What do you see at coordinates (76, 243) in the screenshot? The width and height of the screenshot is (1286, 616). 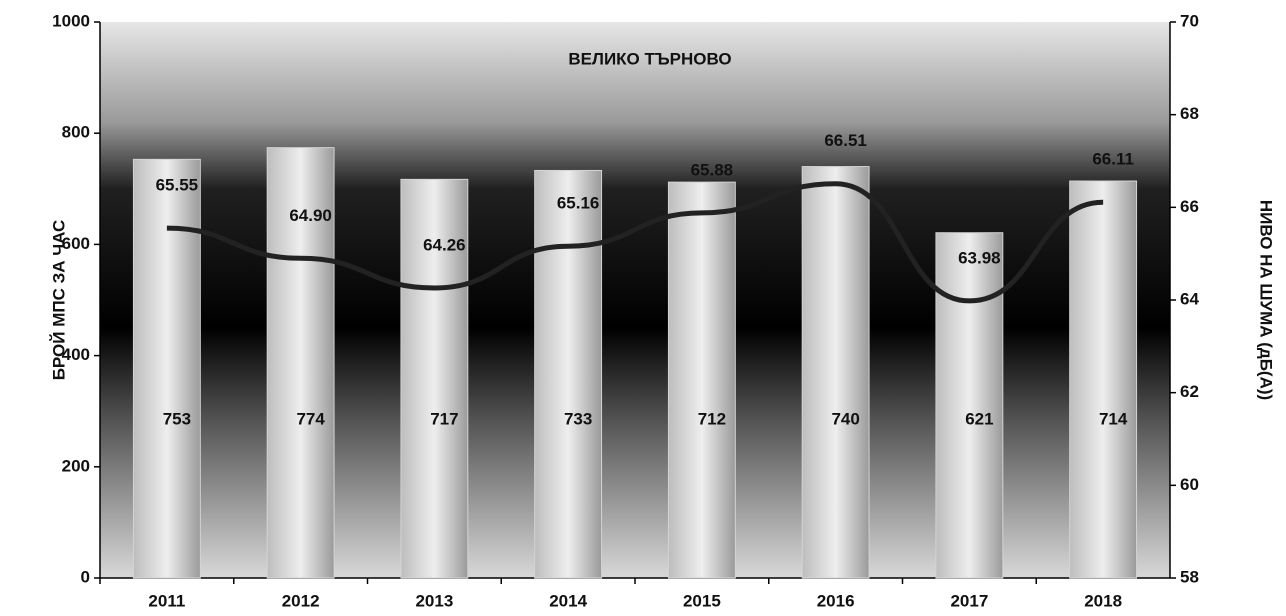 I see `y-tick-label: 600` at bounding box center [76, 243].